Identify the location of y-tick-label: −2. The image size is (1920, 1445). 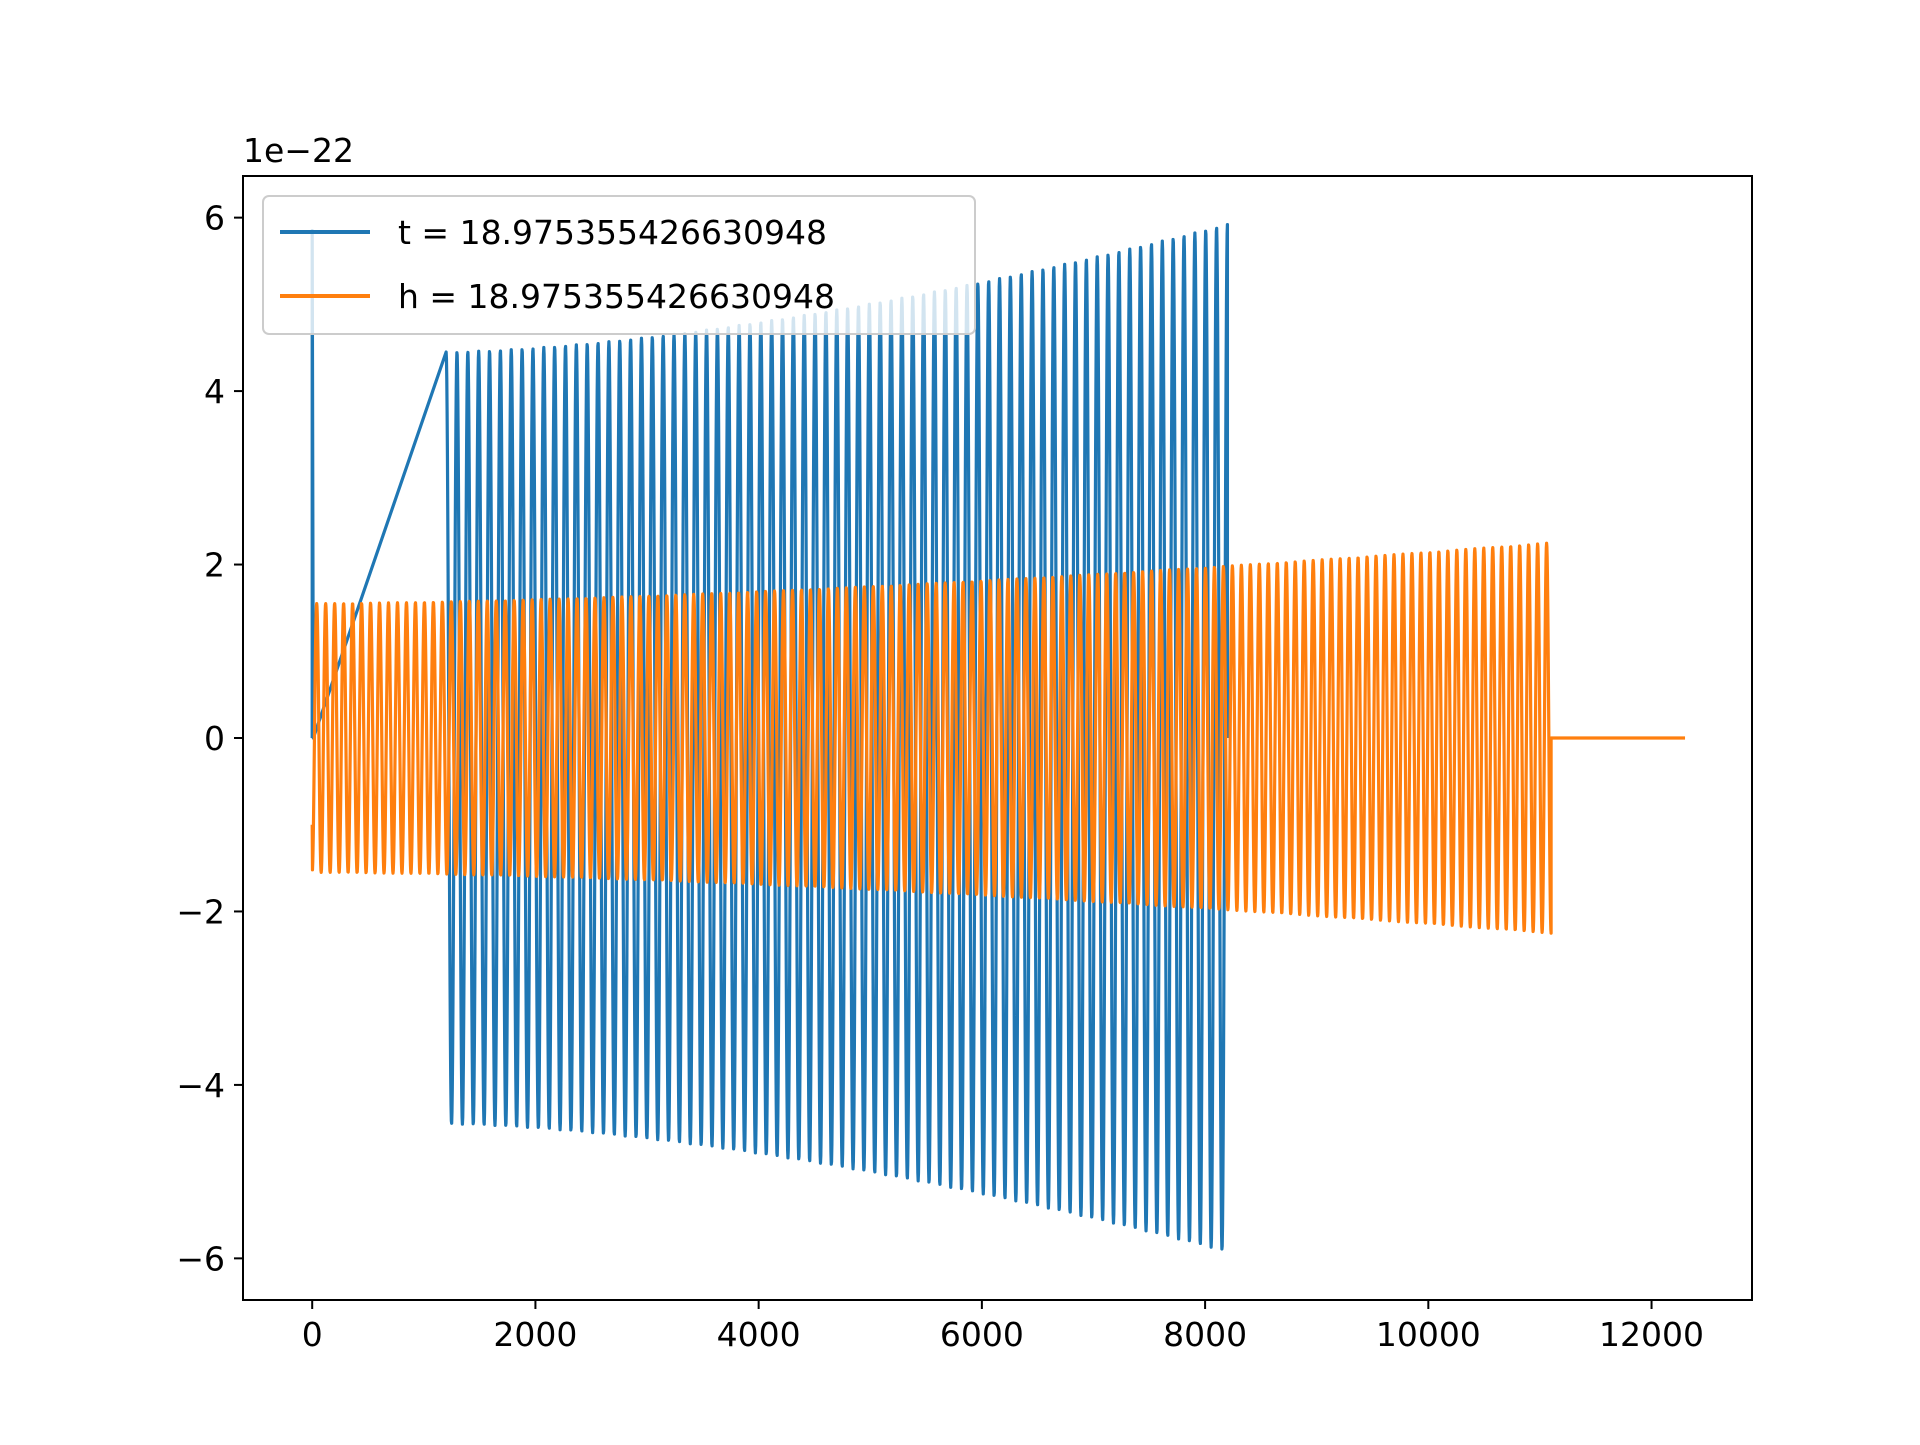
(200, 911).